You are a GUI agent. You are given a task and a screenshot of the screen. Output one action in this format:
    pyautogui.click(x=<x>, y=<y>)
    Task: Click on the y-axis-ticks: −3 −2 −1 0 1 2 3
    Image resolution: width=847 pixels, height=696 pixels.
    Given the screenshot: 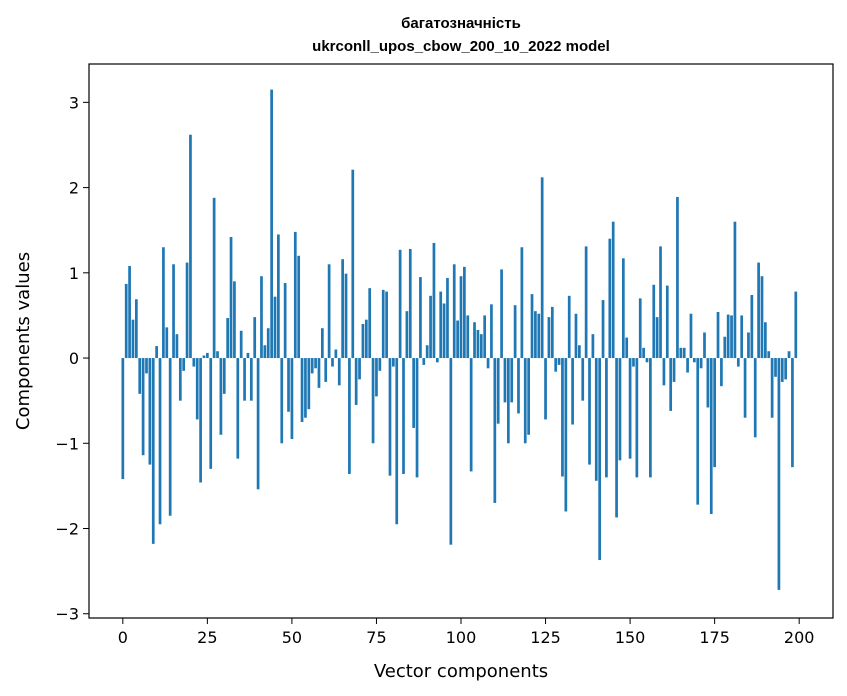 What is the action you would take?
    pyautogui.click(x=72, y=358)
    